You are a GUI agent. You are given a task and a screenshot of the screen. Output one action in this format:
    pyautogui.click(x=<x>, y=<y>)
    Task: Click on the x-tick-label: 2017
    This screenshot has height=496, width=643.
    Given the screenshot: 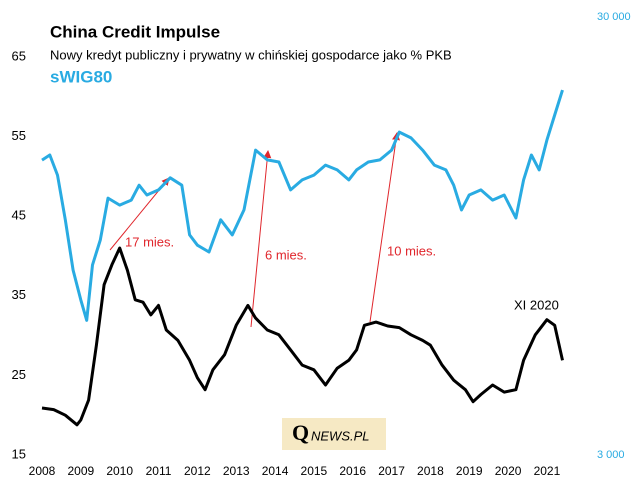 What is the action you would take?
    pyautogui.click(x=391, y=471)
    